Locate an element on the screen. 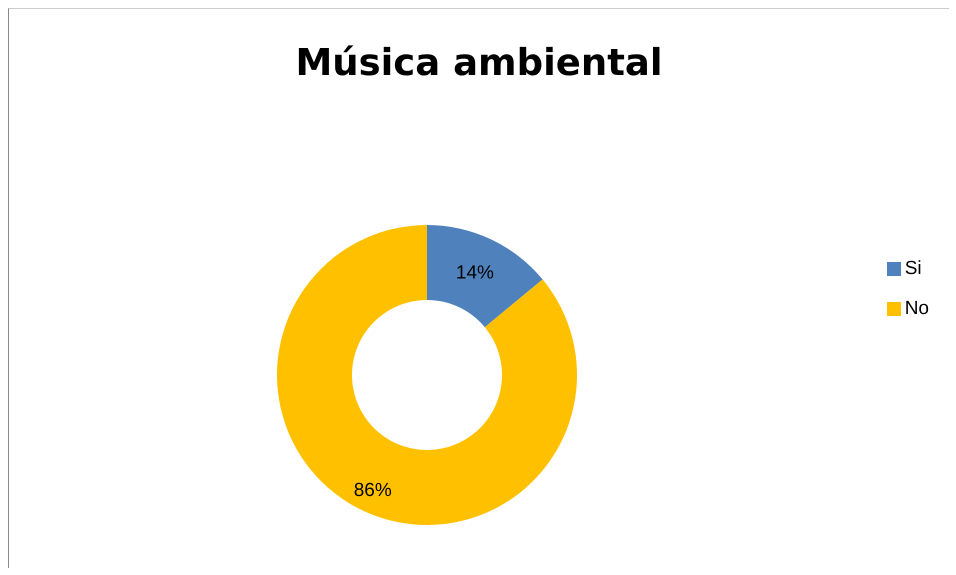 The image size is (956, 575). donut-slice is located at coordinates (485, 276).